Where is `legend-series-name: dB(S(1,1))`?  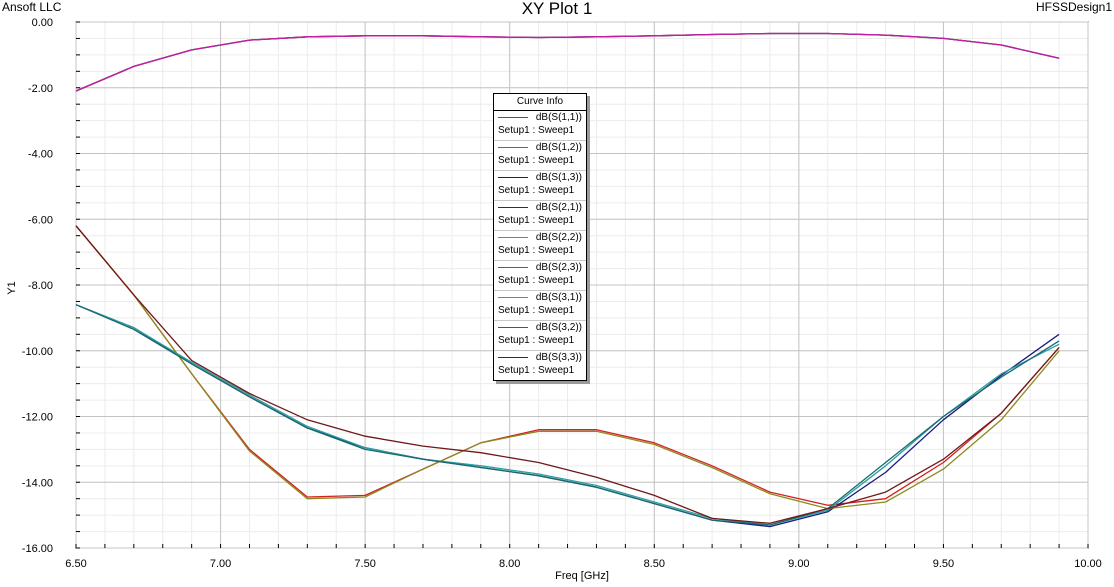 legend-series-name: dB(S(1,1)) is located at coordinates (558, 117).